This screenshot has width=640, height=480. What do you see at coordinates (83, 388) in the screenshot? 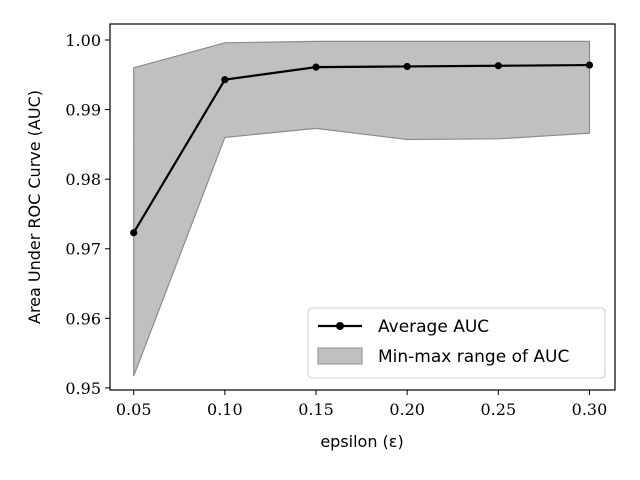
I see `y-tick-label: 0.95` at bounding box center [83, 388].